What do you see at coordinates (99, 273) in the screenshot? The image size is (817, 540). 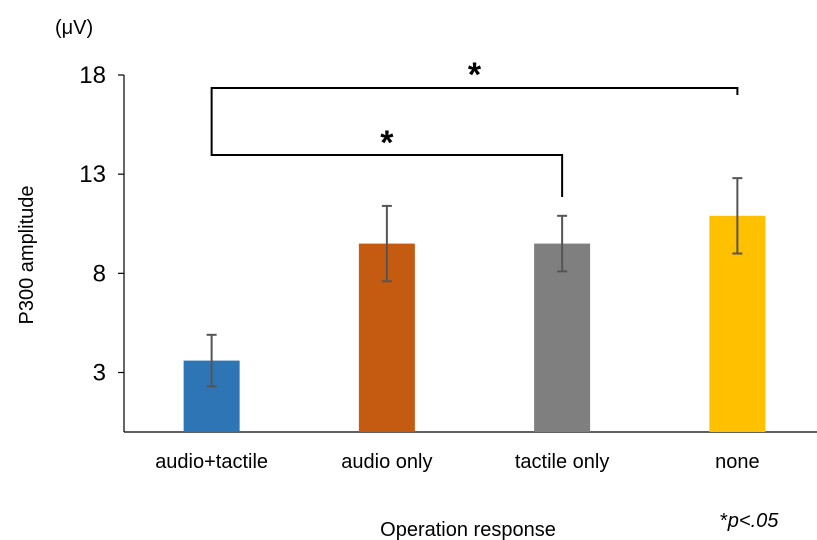 I see `y-tick-label: 8` at bounding box center [99, 273].